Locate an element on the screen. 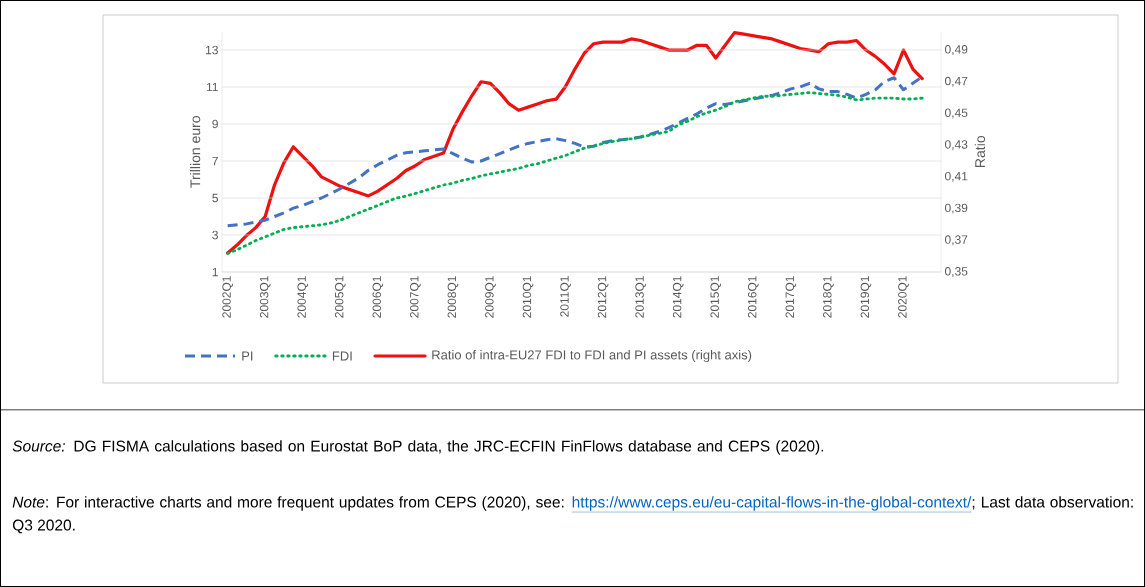  x-tick-label: 2015Q1 is located at coordinates (716, 297).